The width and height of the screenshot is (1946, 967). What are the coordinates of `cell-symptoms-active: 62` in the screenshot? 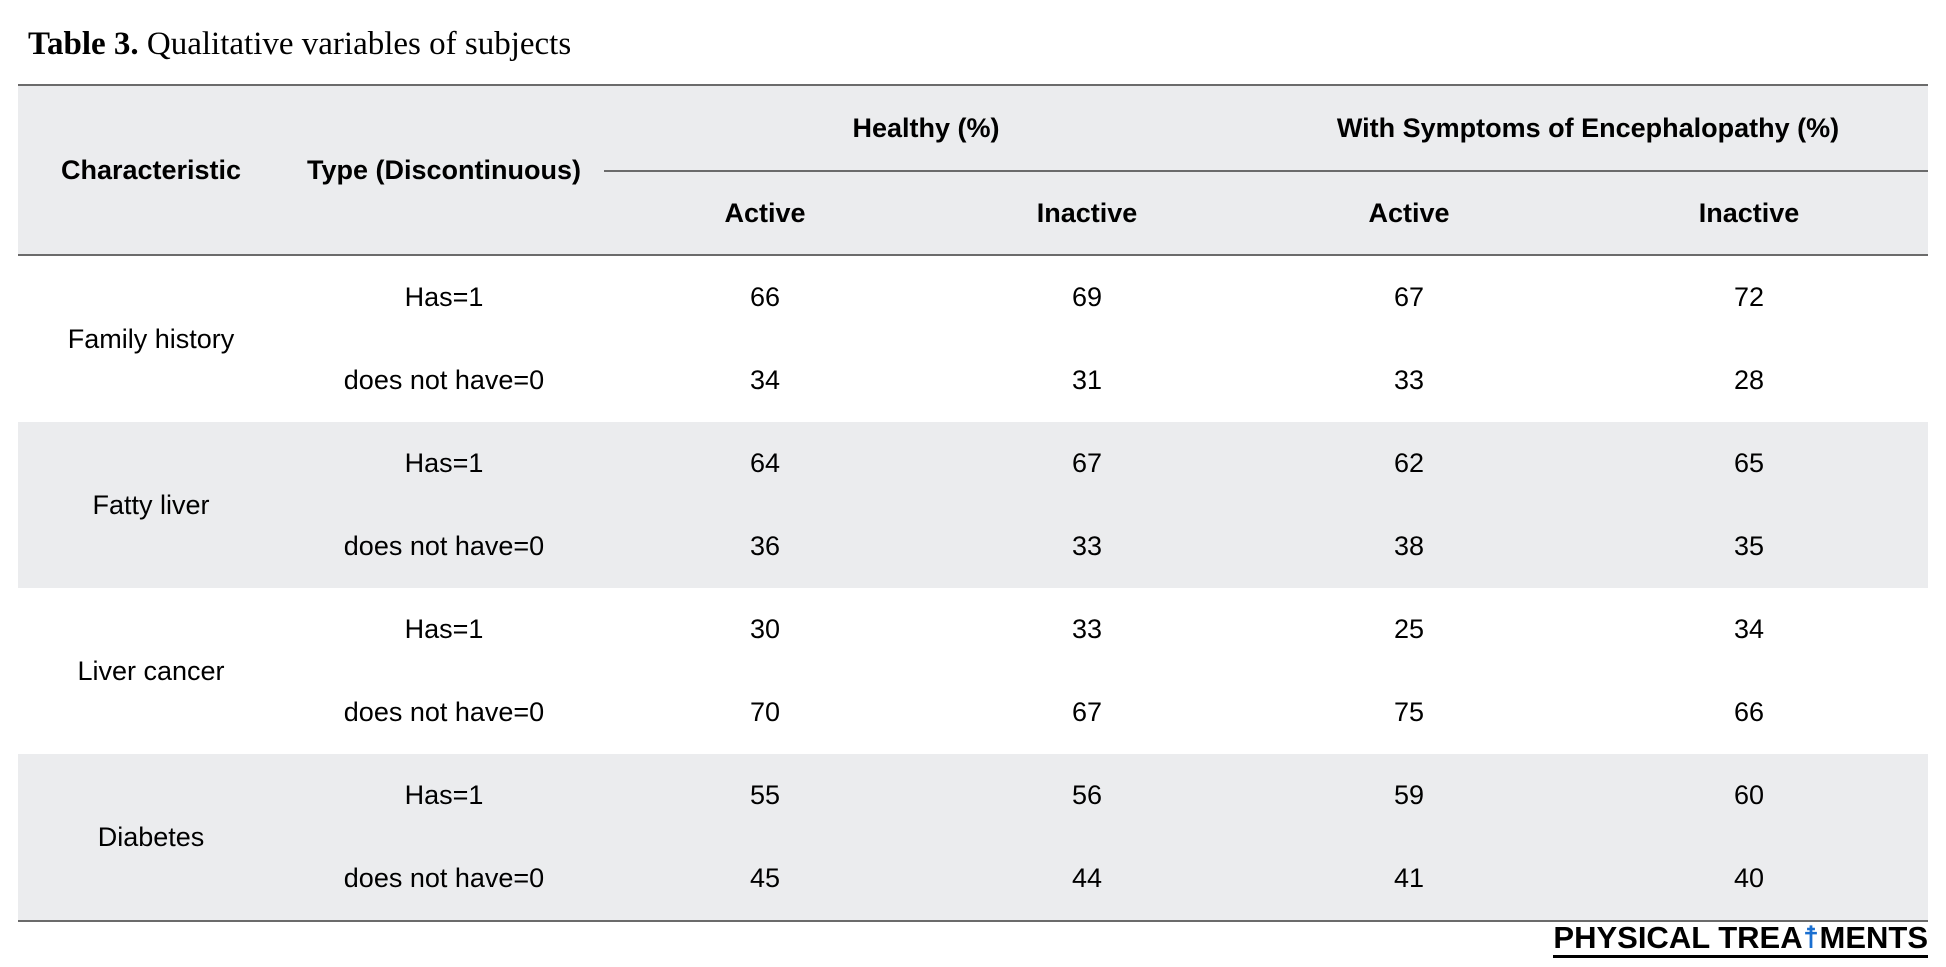 It's located at (1409, 463).